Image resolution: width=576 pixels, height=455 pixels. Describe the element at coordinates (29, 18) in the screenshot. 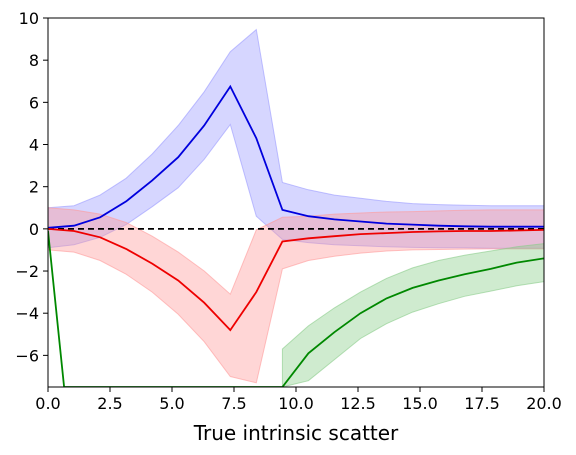

I see `y-tick-label: 10` at that location.